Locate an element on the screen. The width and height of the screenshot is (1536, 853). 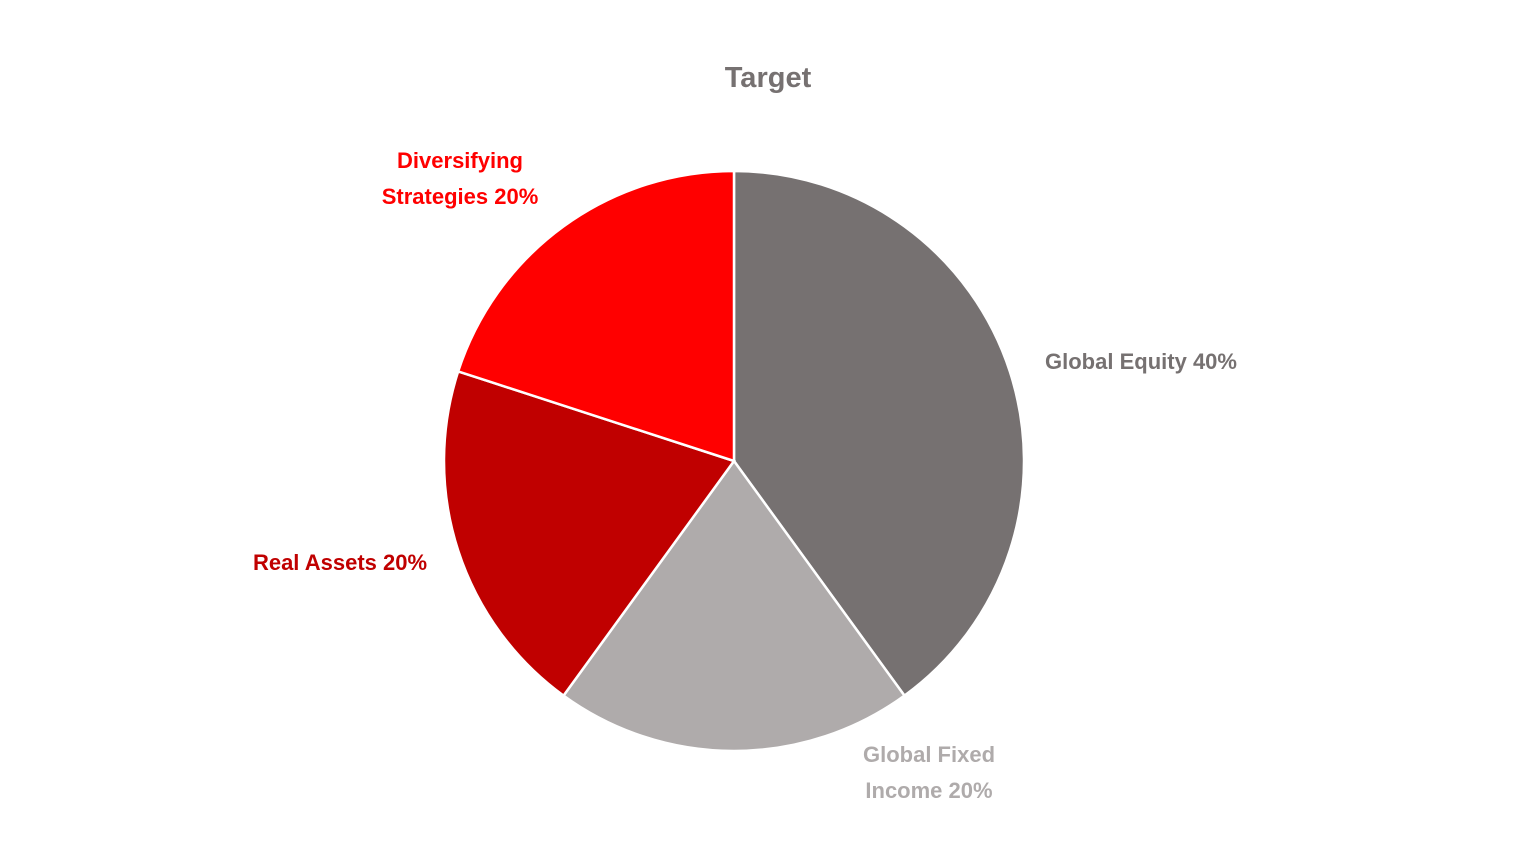
category-name: Global Equity is located at coordinates (1116, 361).